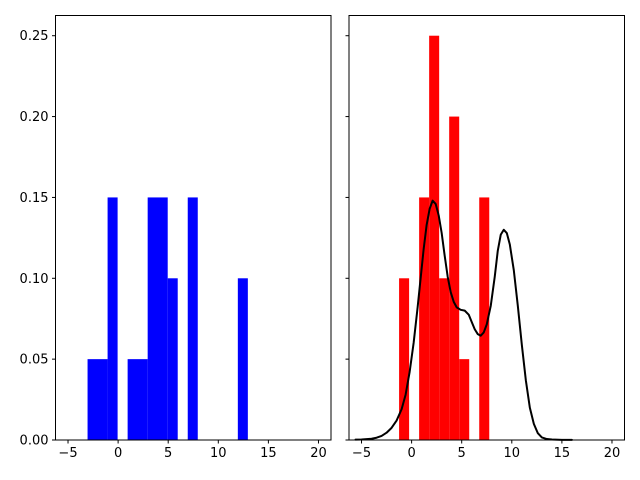  I want to click on y-tick-label: 0.15, so click(34, 198).